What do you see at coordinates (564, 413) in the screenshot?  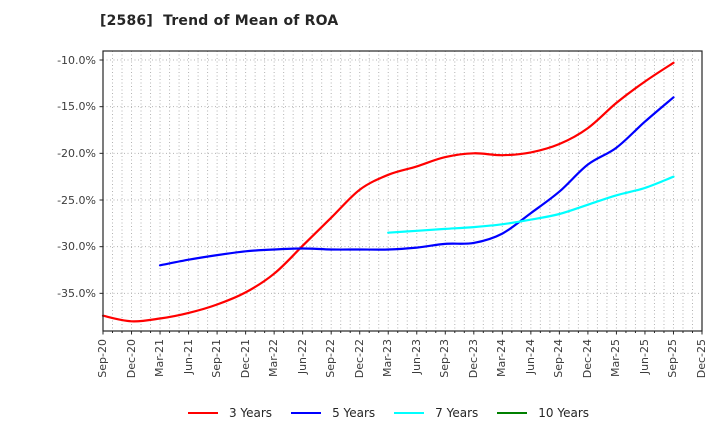 I see `legend-label: 10 Years` at bounding box center [564, 413].